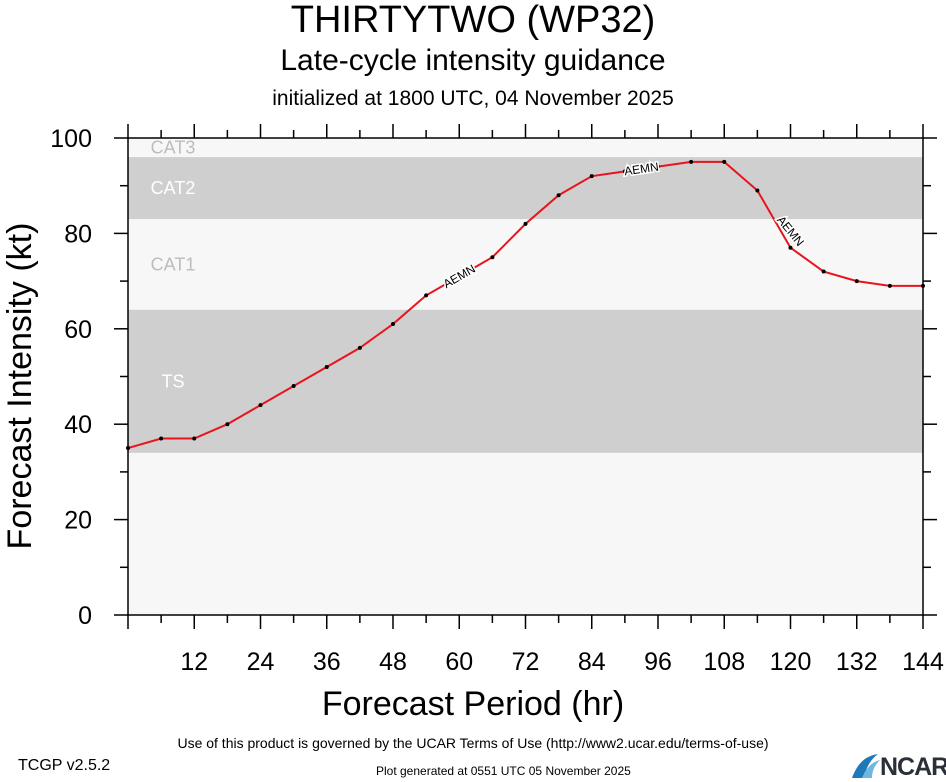  What do you see at coordinates (923, 662) in the screenshot?
I see `x-tick-label: 144` at bounding box center [923, 662].